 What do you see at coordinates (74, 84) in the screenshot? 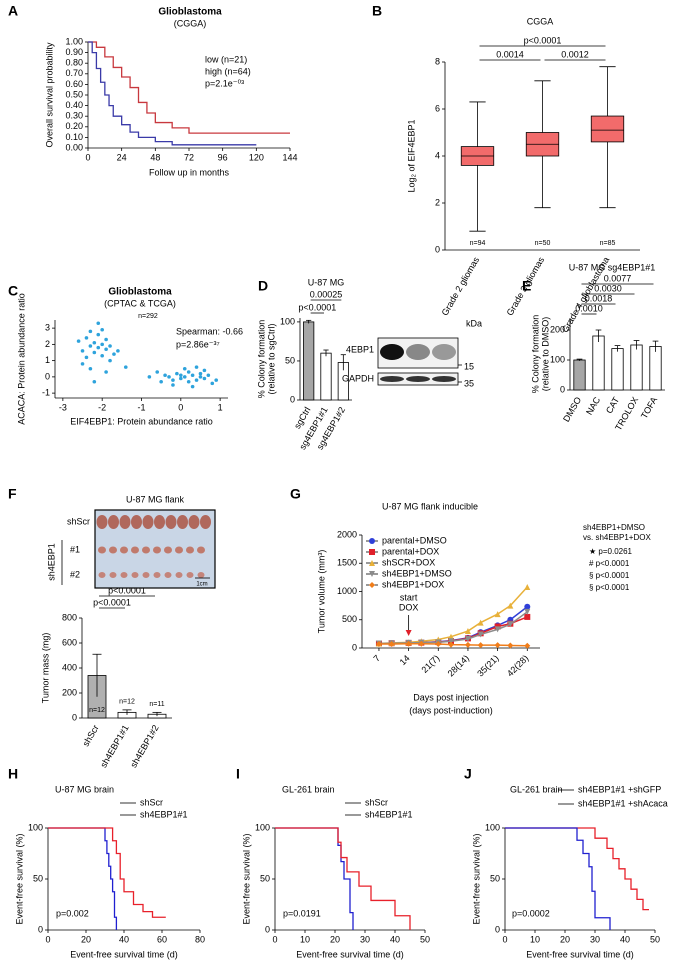
I see `y-tick-label: 0.60` at bounding box center [74, 84].